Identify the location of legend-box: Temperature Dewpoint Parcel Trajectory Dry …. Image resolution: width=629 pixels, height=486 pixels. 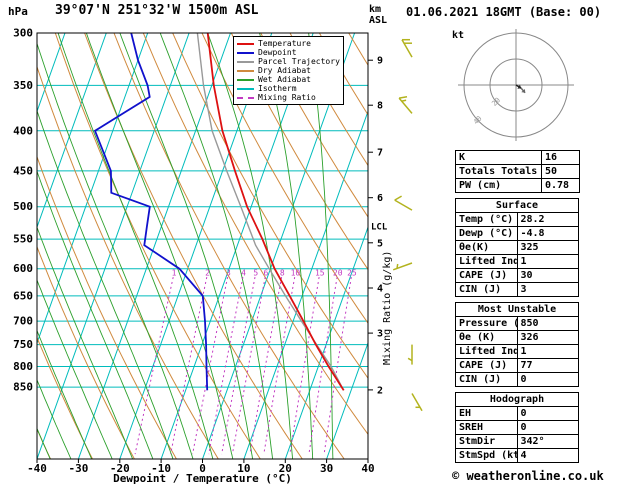
(288, 70).